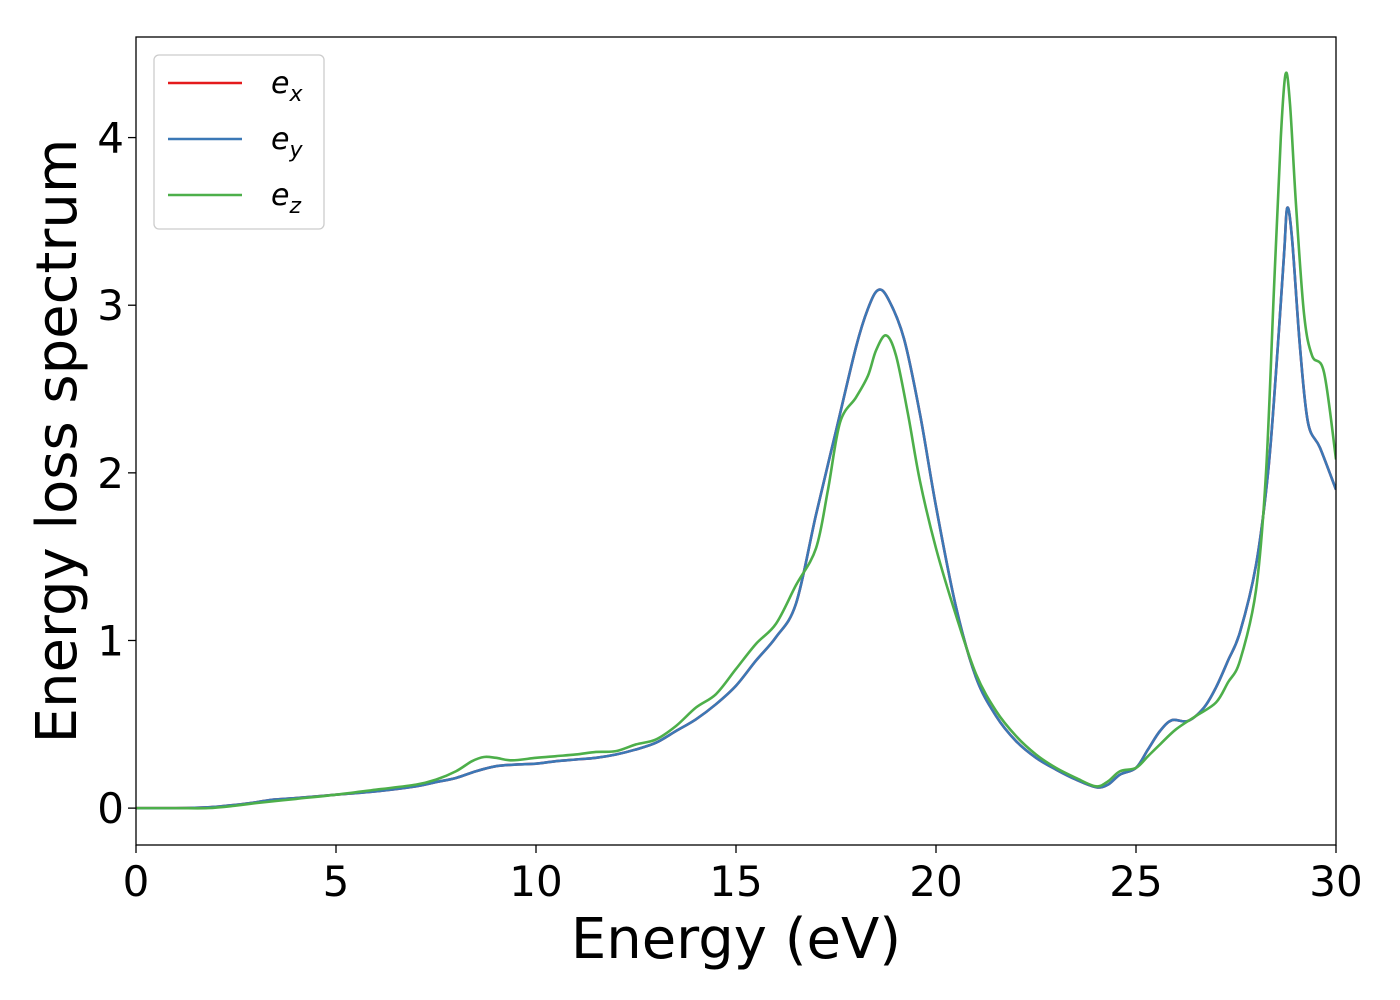 The height and width of the screenshot is (1000, 1400). I want to click on y-axis-label: Energy loss spectrum, so click(57, 441).